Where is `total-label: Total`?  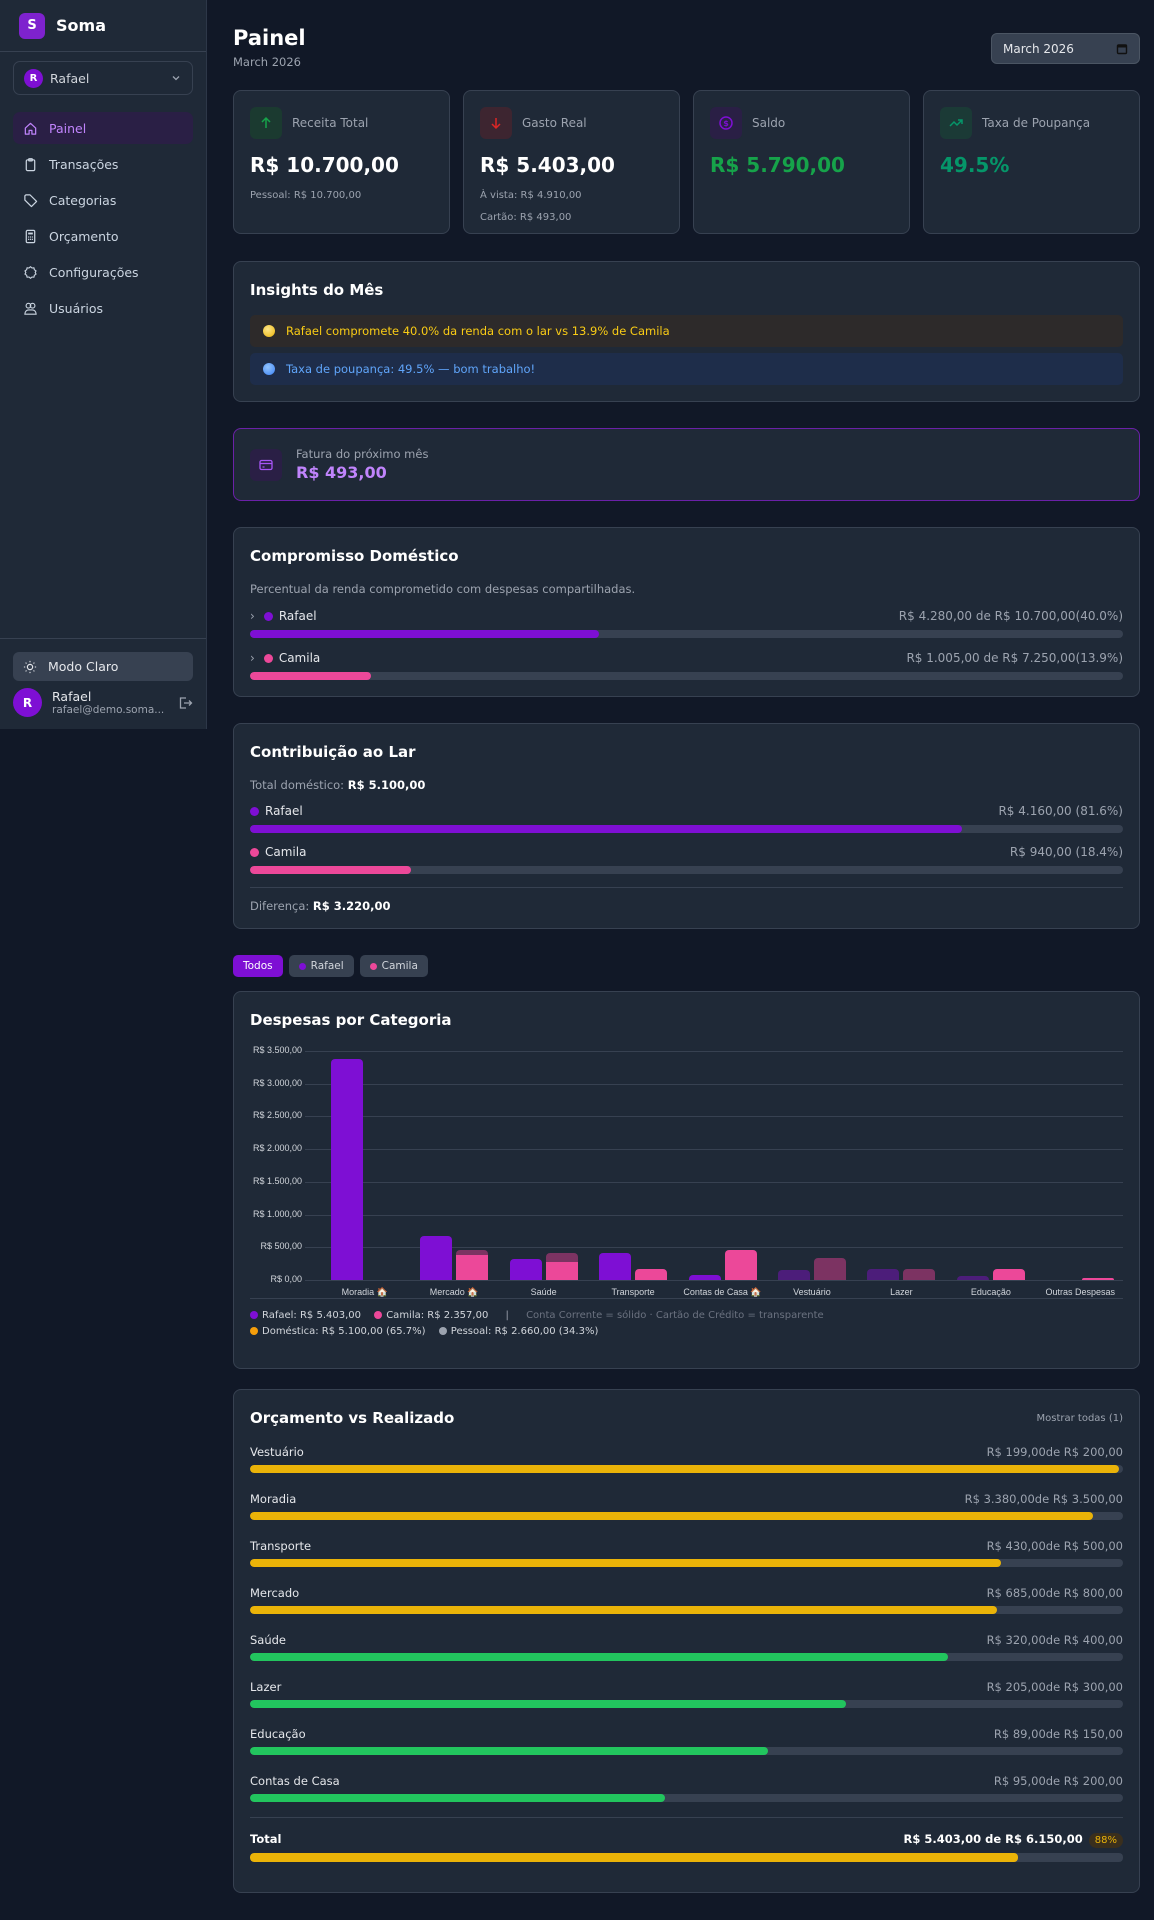 total-label: Total is located at coordinates (266, 1839).